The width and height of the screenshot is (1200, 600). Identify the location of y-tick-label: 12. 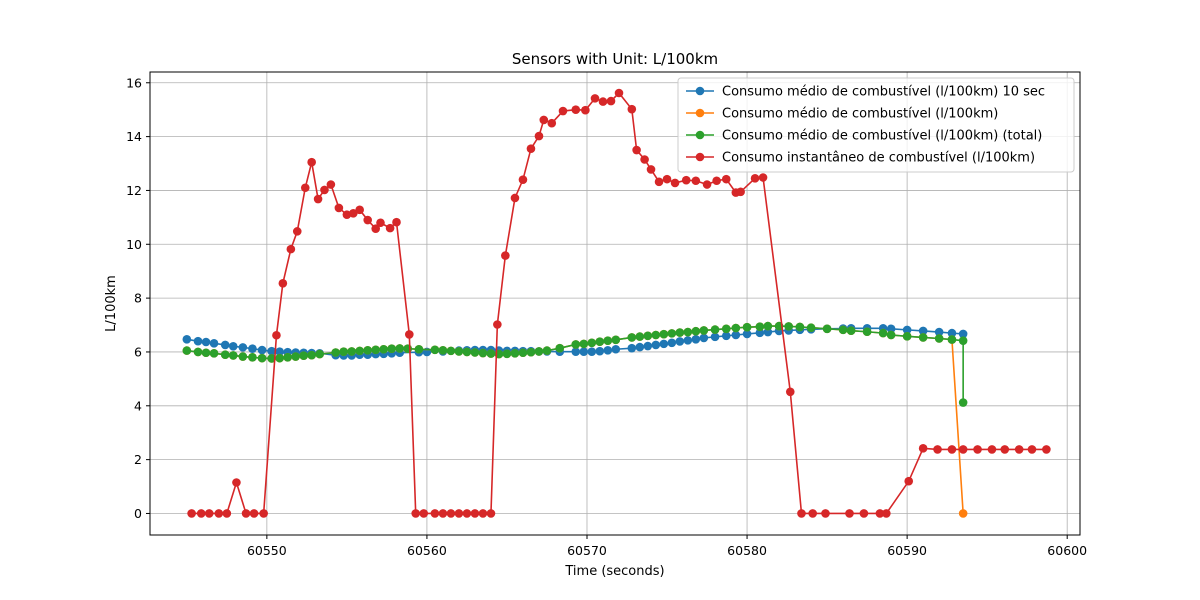
(134, 190).